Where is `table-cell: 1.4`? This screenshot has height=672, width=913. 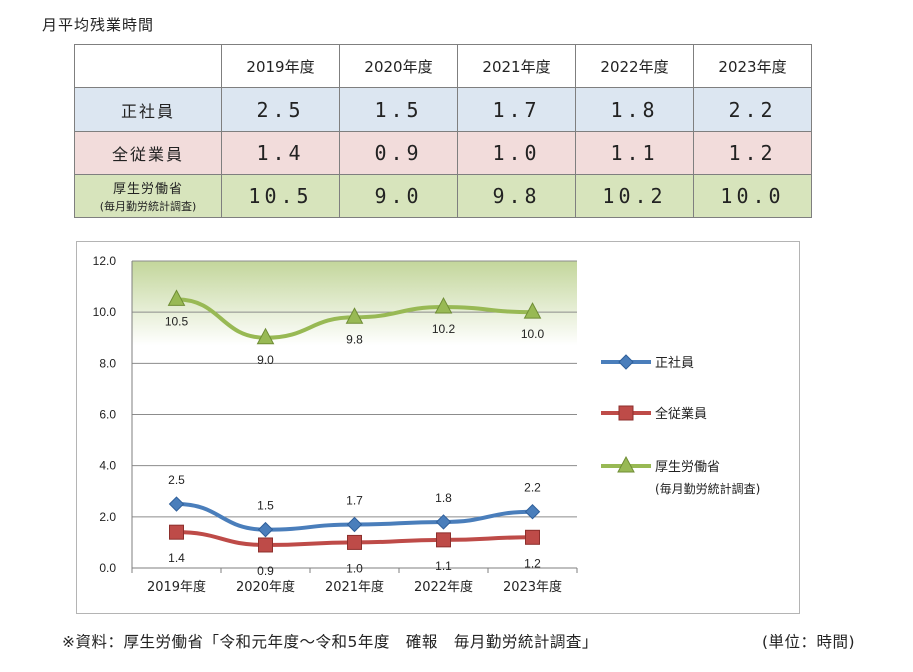
table-cell: 1.4 is located at coordinates (280, 153).